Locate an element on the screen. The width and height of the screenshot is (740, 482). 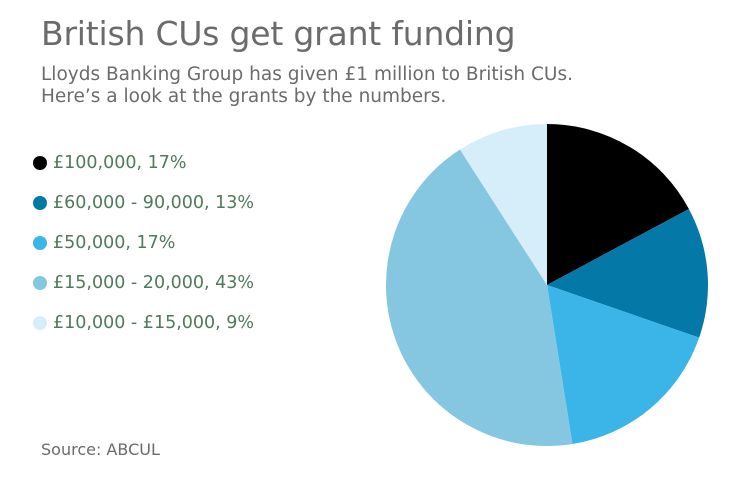
legend-label: £50,000, 17% is located at coordinates (114, 243).